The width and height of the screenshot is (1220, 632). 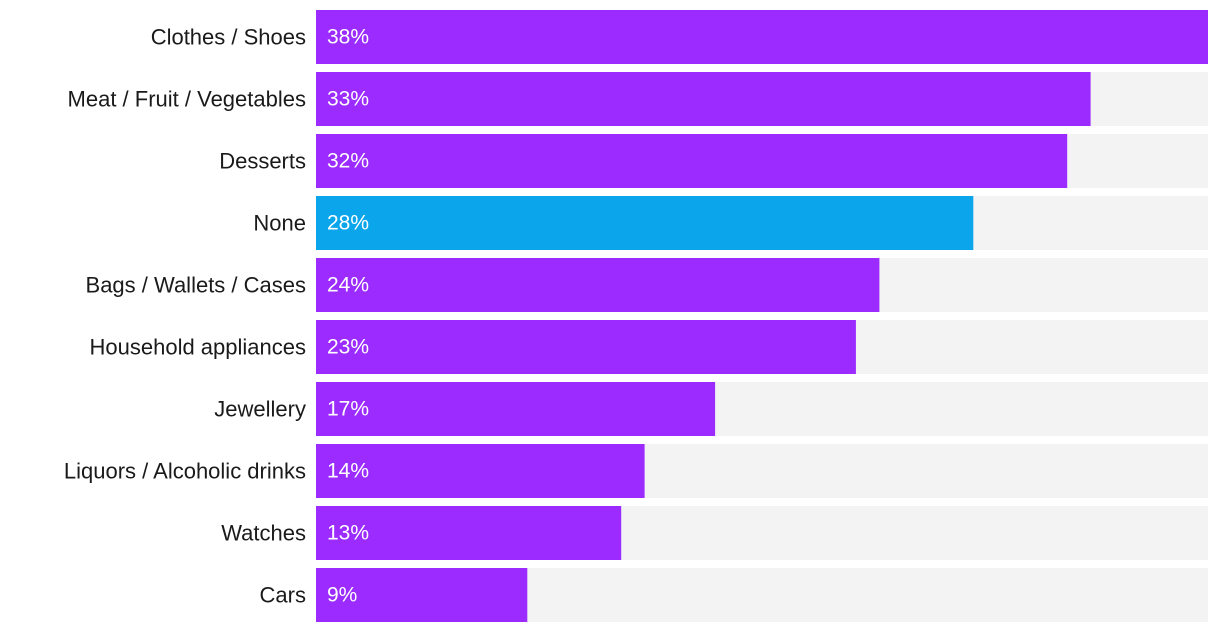 I want to click on value-label: 14%, so click(x=348, y=471).